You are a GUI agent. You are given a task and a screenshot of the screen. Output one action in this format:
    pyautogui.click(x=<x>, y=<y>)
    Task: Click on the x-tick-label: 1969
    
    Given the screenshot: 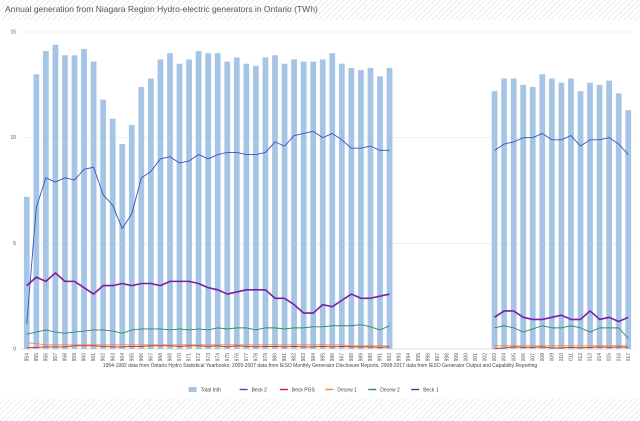 What is the action you would take?
    pyautogui.click(x=171, y=357)
    